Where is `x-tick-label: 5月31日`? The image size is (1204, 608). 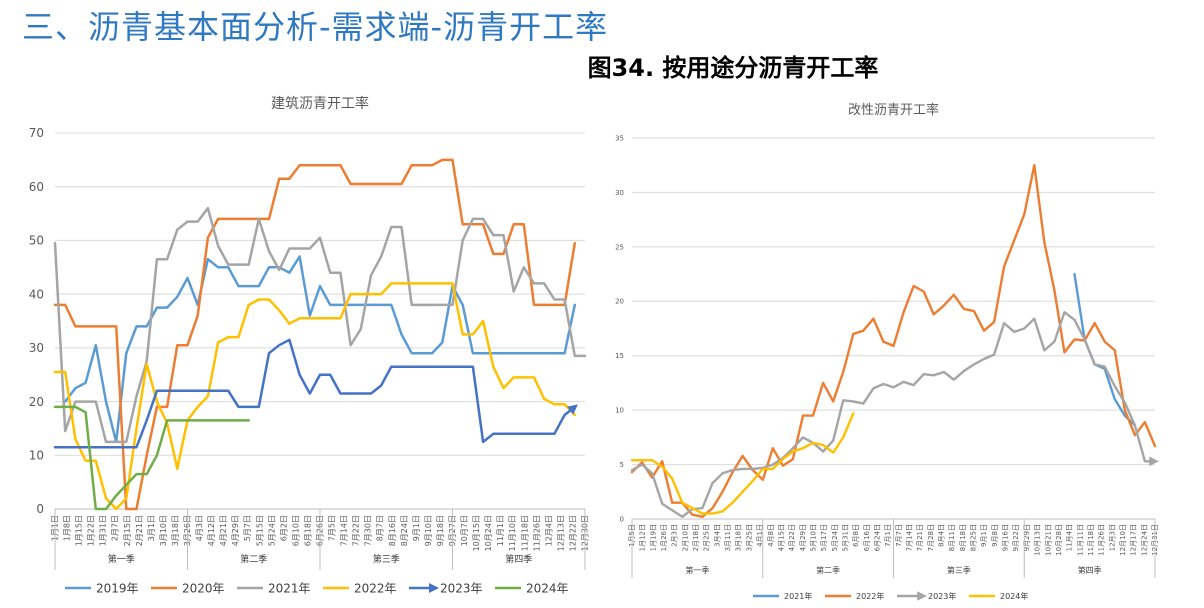 x-tick-label: 5月31日 is located at coordinates (845, 537).